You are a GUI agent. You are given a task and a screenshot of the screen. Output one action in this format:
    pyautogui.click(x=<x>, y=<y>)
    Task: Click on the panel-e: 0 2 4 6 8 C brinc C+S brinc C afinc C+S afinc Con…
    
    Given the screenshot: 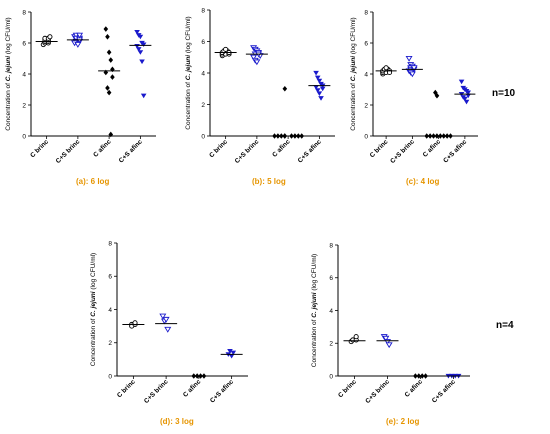 What is the action you would take?
    pyautogui.click(x=390, y=334)
    